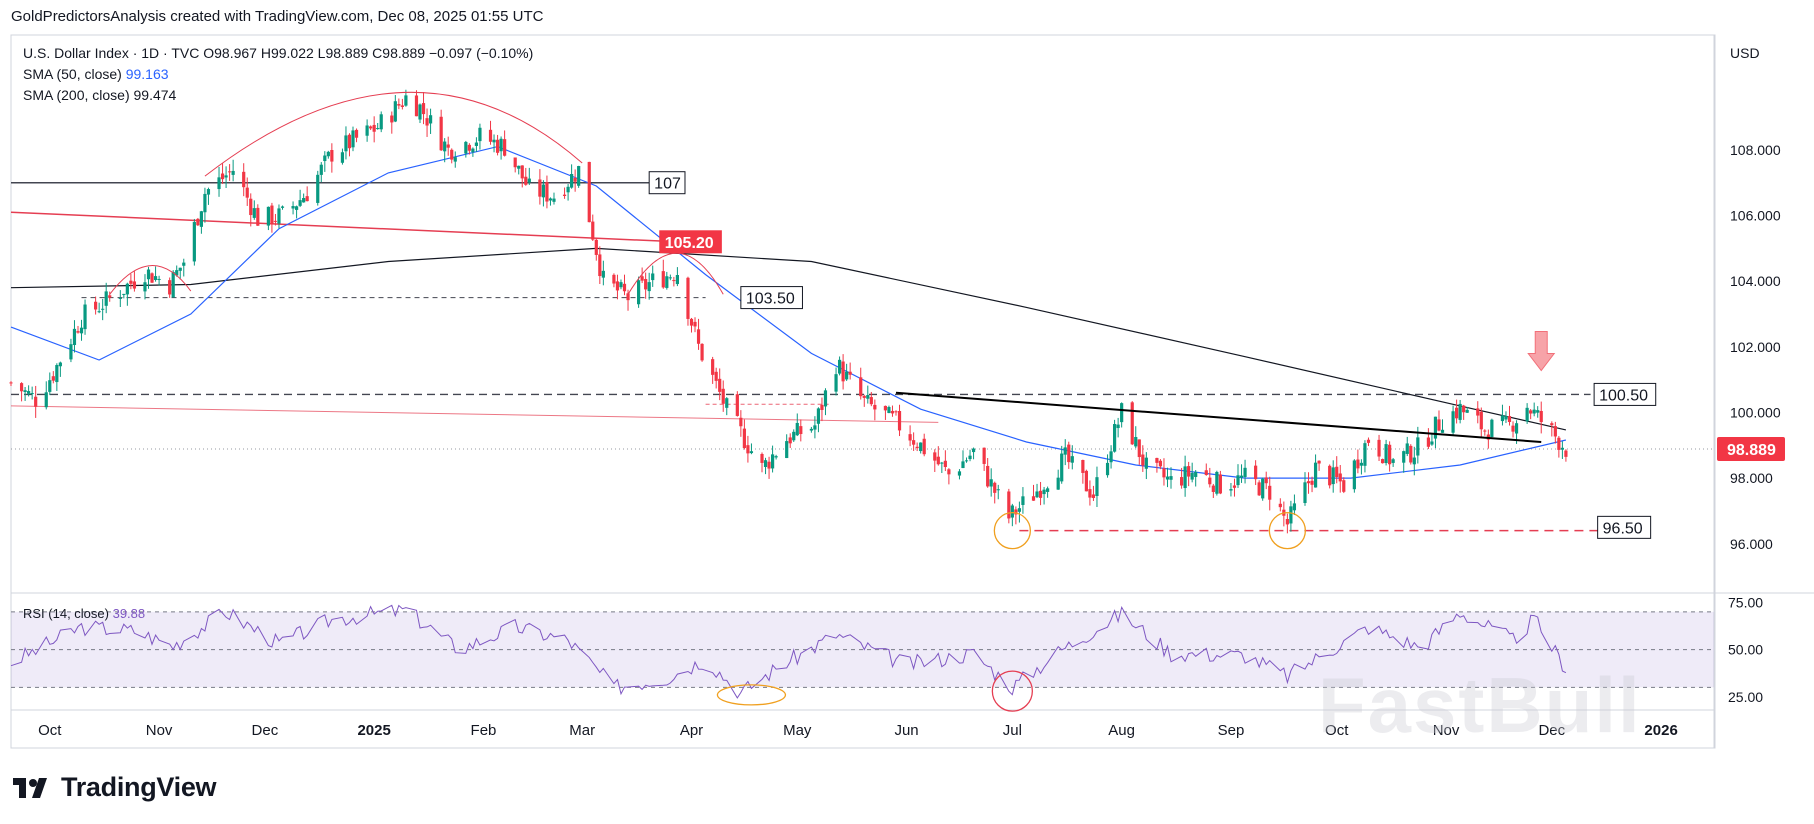 The image size is (1814, 824). What do you see at coordinates (1745, 53) in the screenshot?
I see `currency-label: USD` at bounding box center [1745, 53].